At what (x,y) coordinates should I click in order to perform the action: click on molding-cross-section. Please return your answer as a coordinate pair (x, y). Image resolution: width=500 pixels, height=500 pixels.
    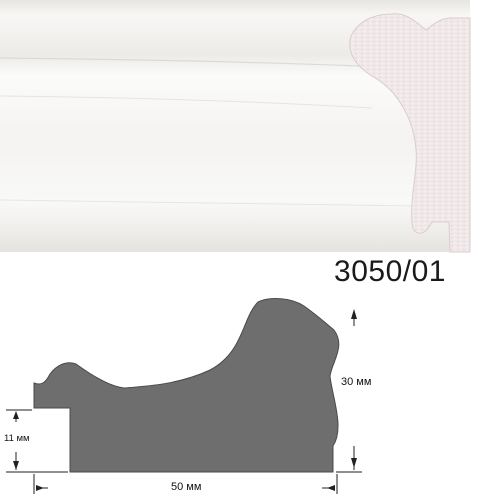
    Looking at the image, I should click on (410, 133).